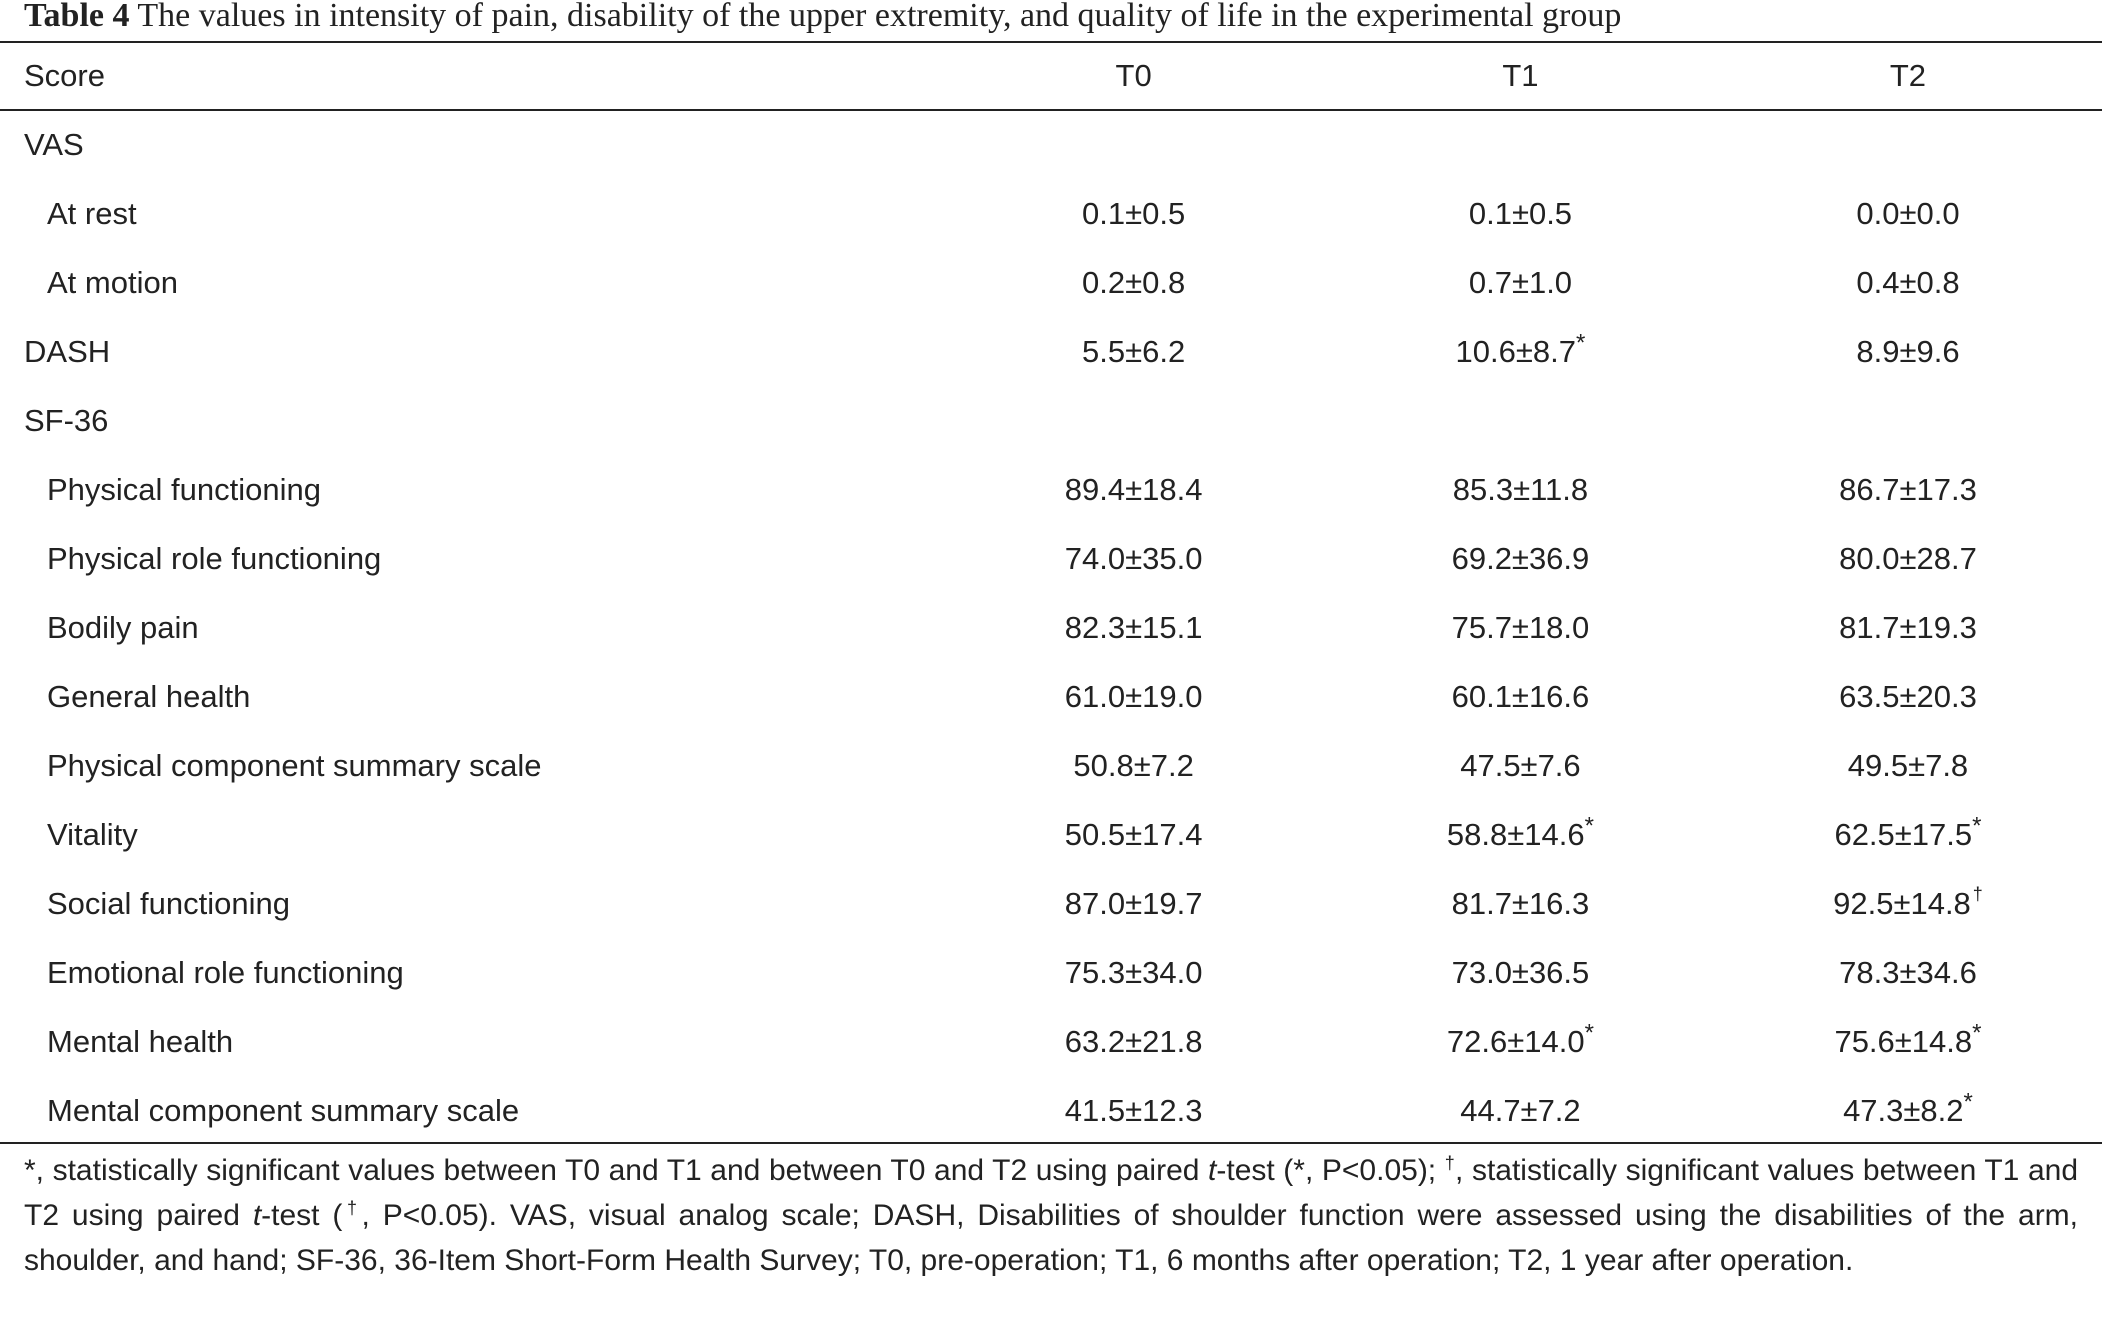  I want to click on table-caption-label: Table 4, so click(77, 17).